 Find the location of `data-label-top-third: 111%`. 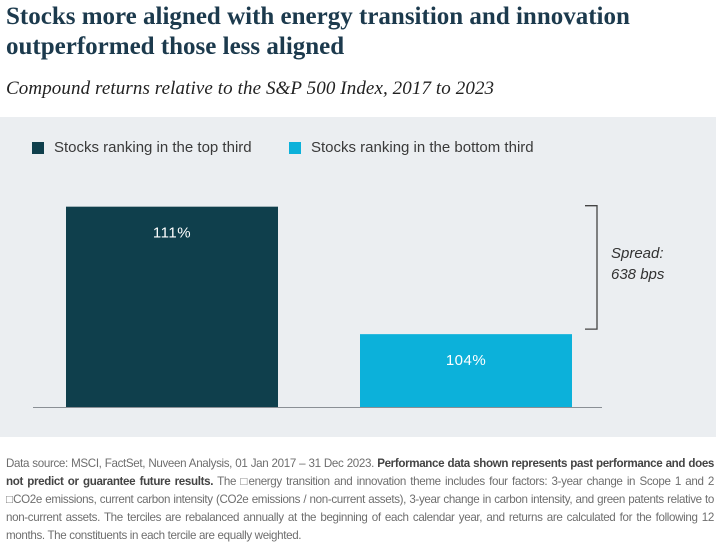

data-label-top-third: 111% is located at coordinates (172, 233).